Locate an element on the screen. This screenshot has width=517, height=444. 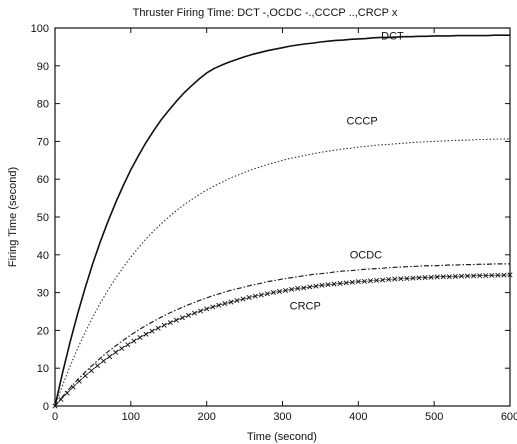
series-annotation-ocdc: OCDC is located at coordinates (366, 256).